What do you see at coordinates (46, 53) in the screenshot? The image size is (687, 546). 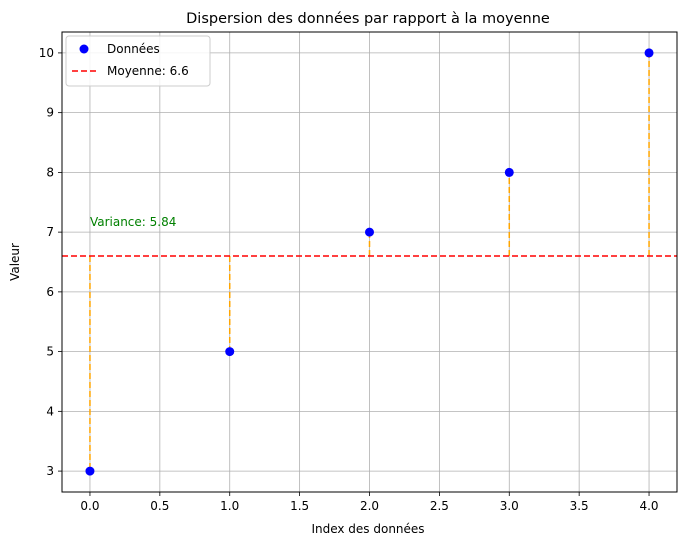 I see `y-tick-label: 10` at bounding box center [46, 53].